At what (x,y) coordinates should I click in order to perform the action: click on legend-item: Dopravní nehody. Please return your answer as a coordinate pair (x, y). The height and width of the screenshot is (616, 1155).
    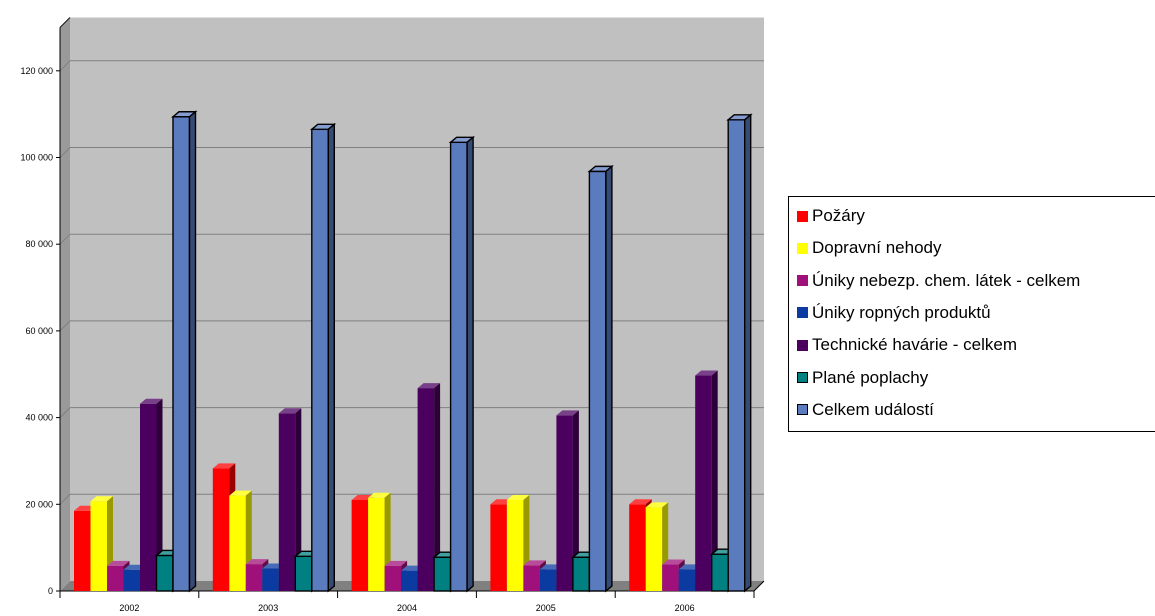
    Looking at the image, I should click on (869, 248).